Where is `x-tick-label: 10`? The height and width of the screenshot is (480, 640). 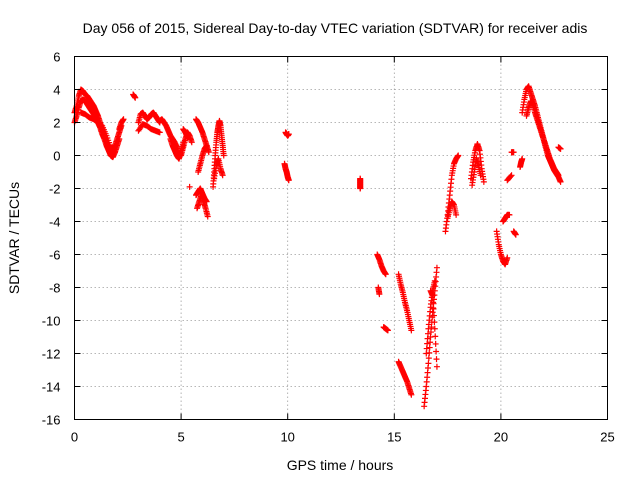
x-tick-label: 10 is located at coordinates (287, 437).